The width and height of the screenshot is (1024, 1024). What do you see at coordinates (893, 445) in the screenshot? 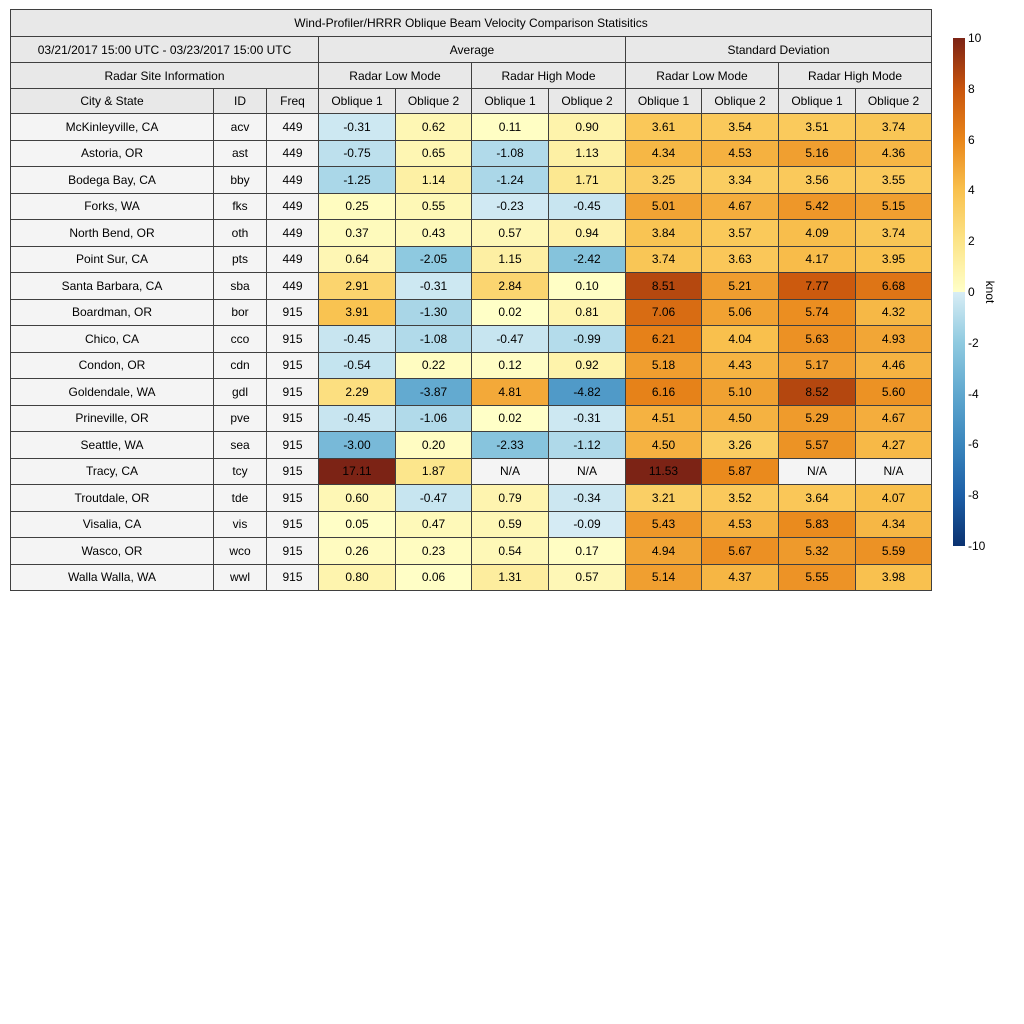
I see `value-cell: 4.27` at bounding box center [893, 445].